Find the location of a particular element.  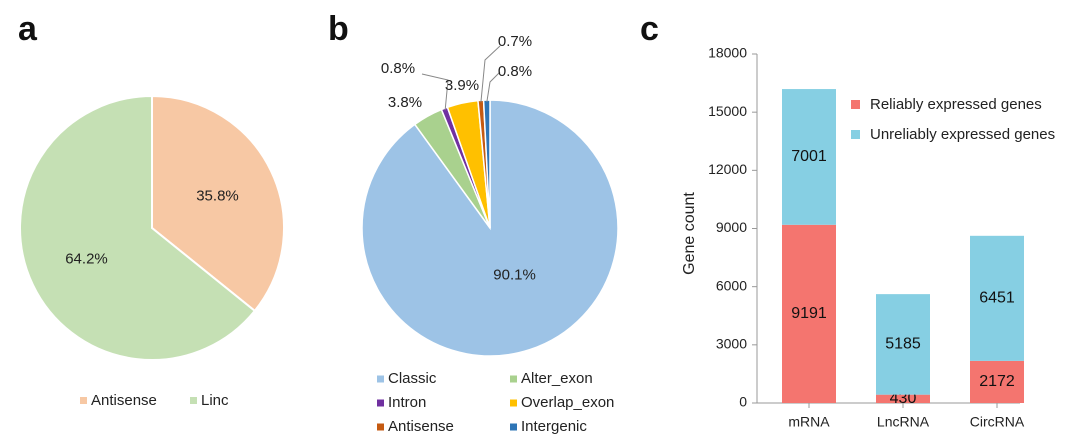

bar-value-label-mrna-unreliably-expressed-genes: 7001 is located at coordinates (809, 156).